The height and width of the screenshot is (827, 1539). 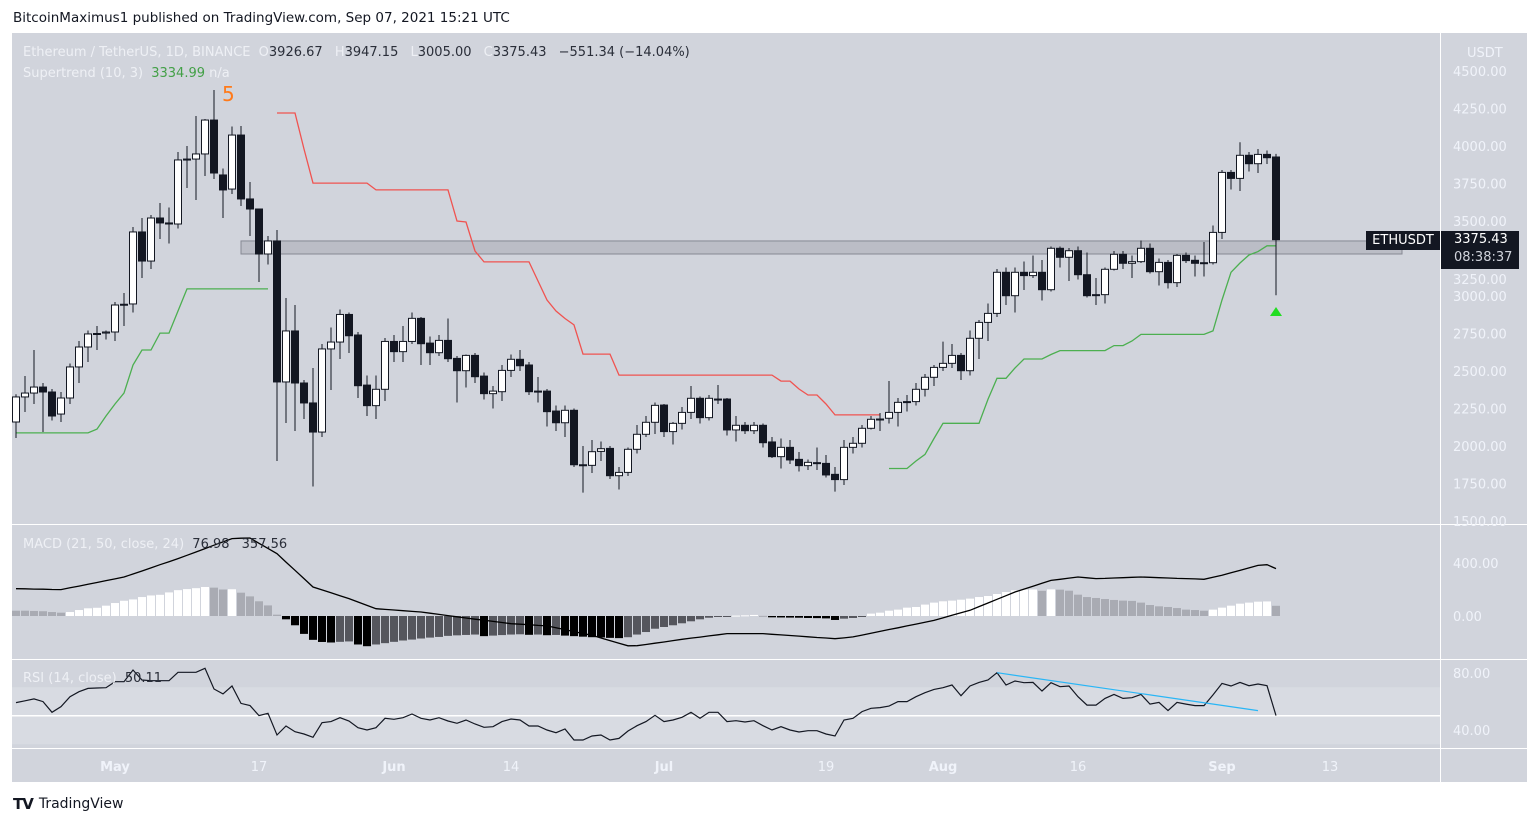 What do you see at coordinates (511, 767) in the screenshot?
I see `time-axis-tick: 14` at bounding box center [511, 767].